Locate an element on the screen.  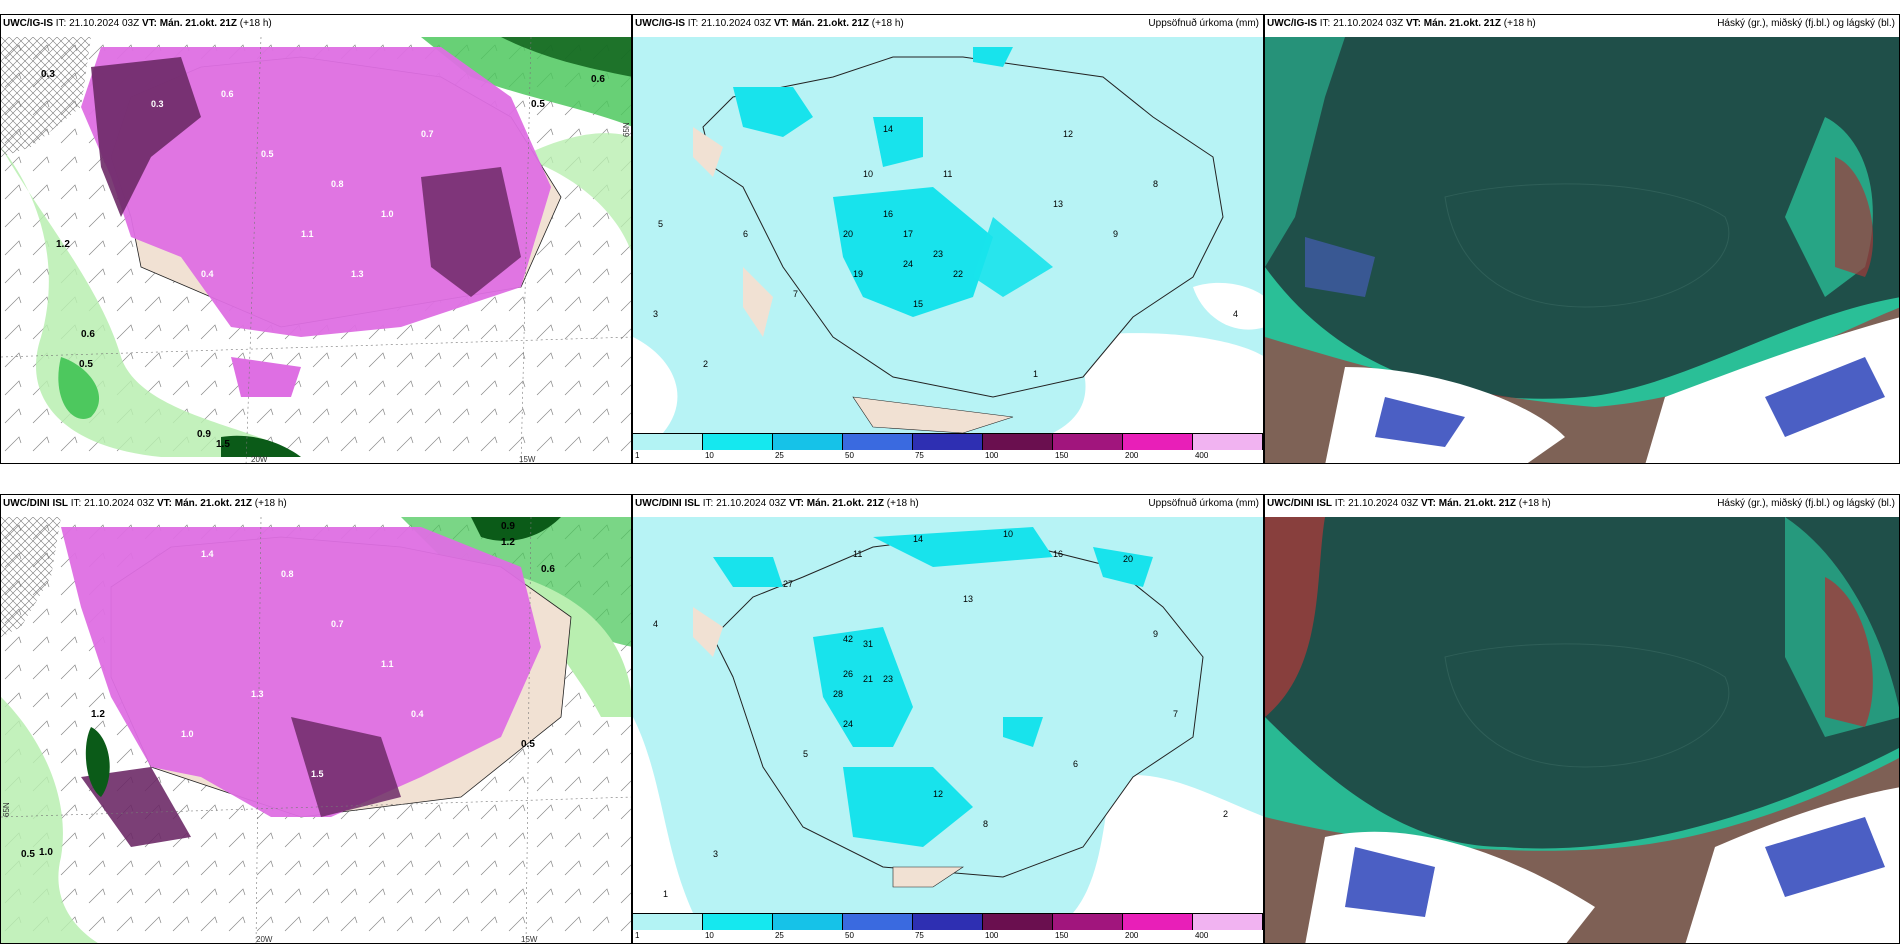
precip-value: 31 is located at coordinates (868, 644).